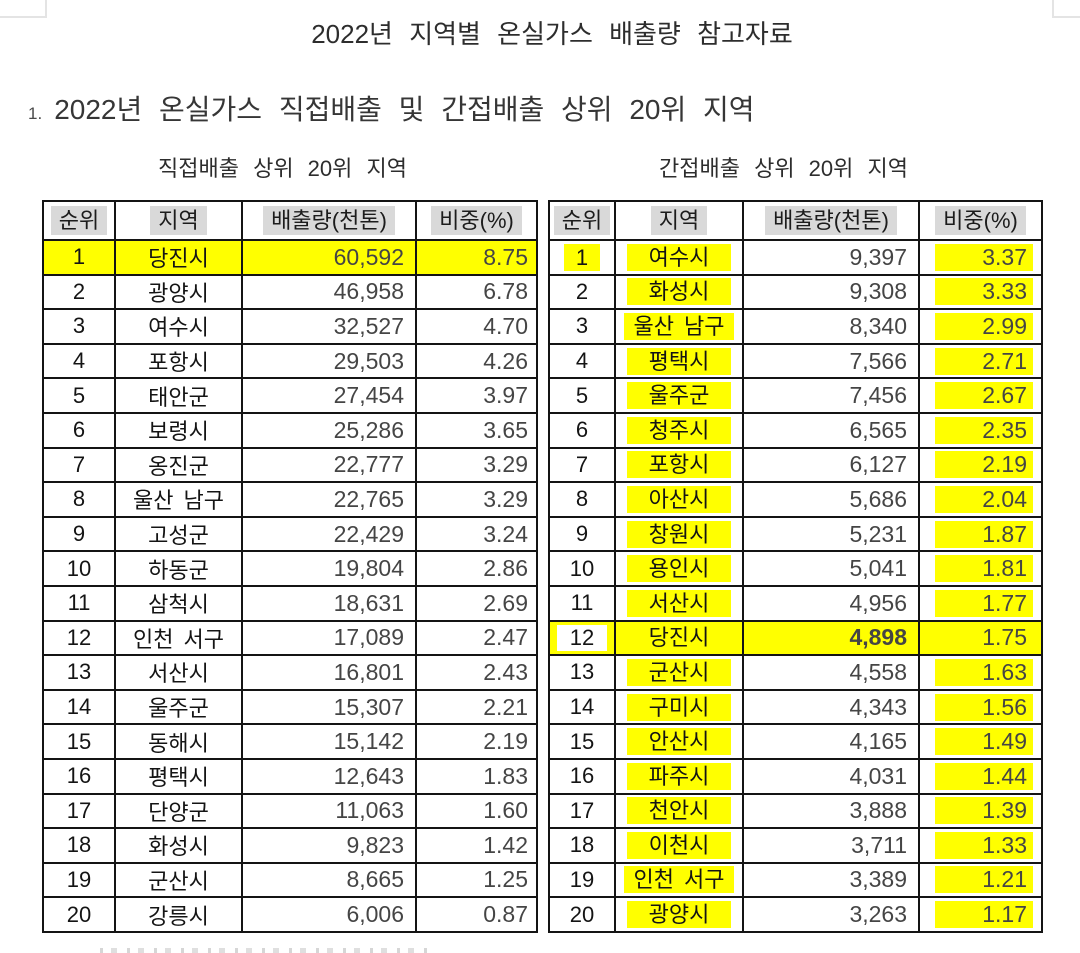  Describe the element at coordinates (980, 776) in the screenshot. I see `share-cell: 1.44` at that location.